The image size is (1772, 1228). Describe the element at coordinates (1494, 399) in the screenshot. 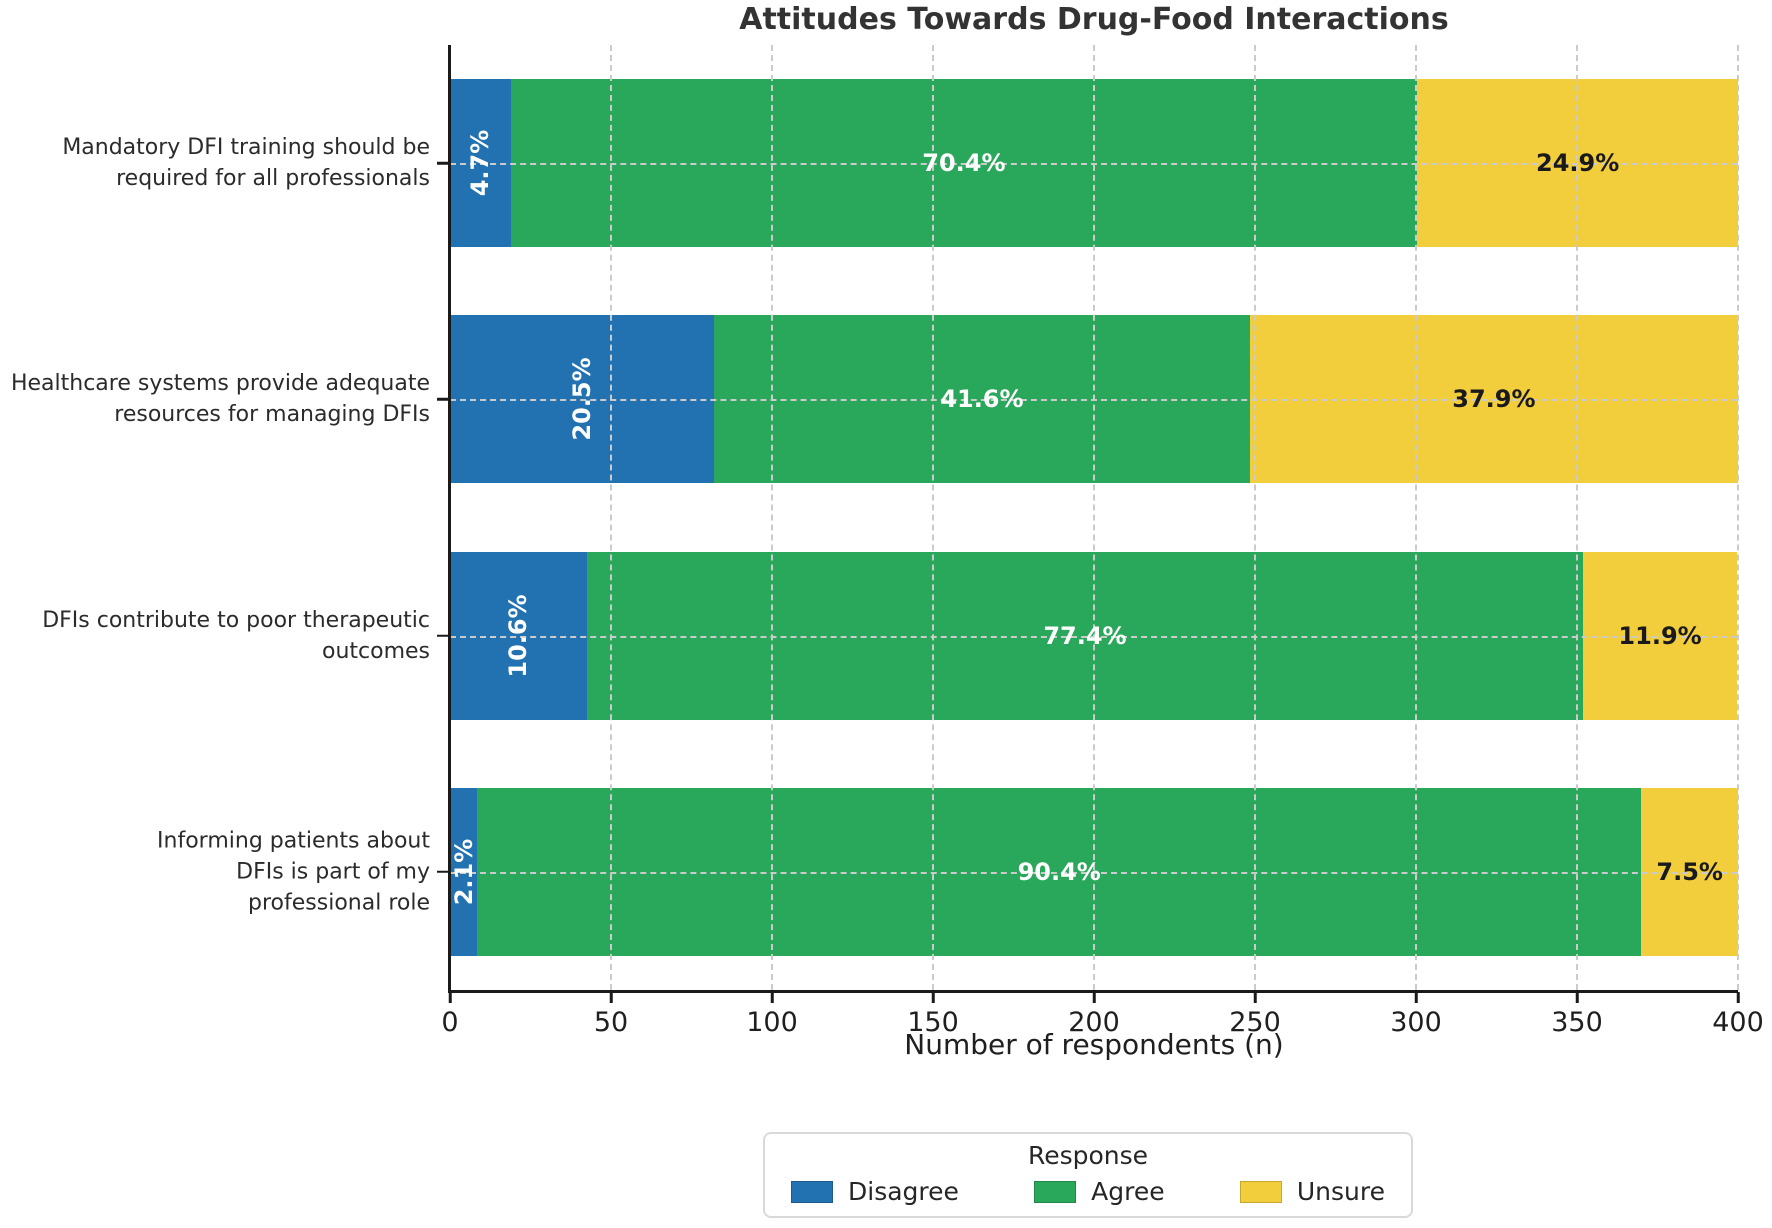

I see `segment-label: 37.9%` at that location.